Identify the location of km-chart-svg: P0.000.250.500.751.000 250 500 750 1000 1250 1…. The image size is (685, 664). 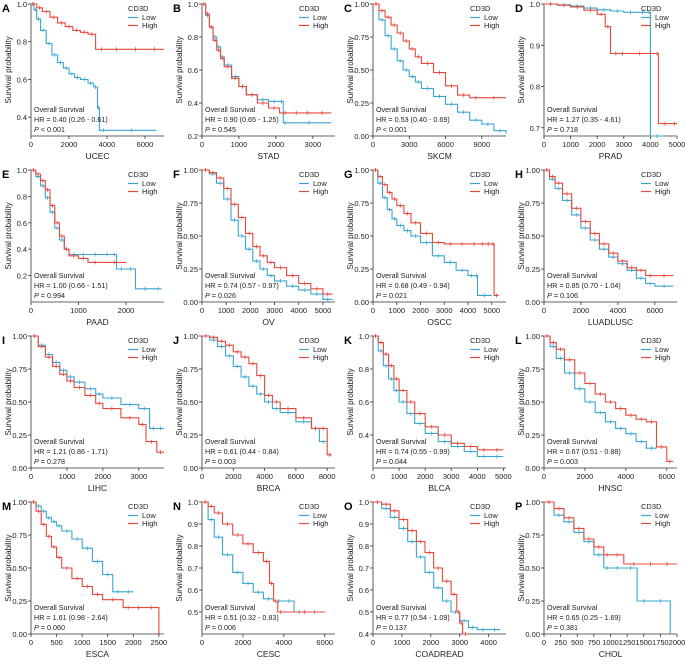
(600, 578).